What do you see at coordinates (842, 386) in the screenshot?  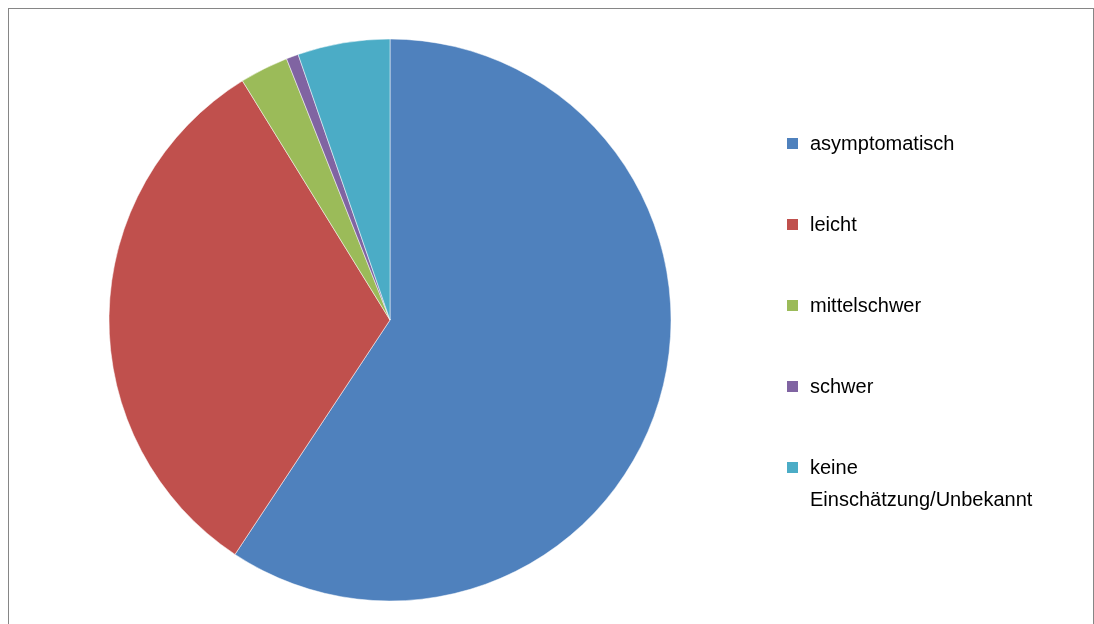 I see `legend-label: schwer` at bounding box center [842, 386].